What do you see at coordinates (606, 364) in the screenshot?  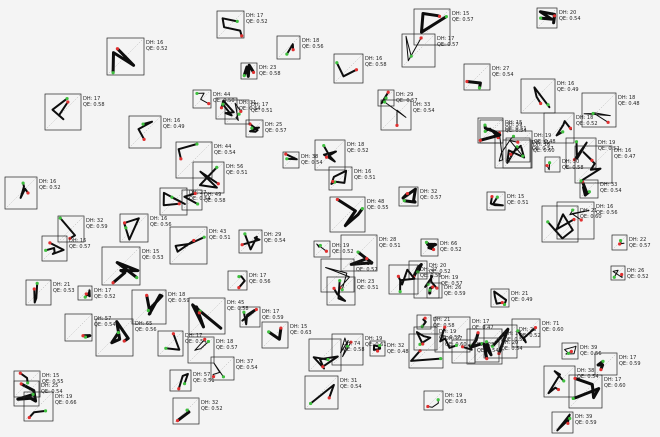 I see `glyph-diagonal` at bounding box center [606, 364].